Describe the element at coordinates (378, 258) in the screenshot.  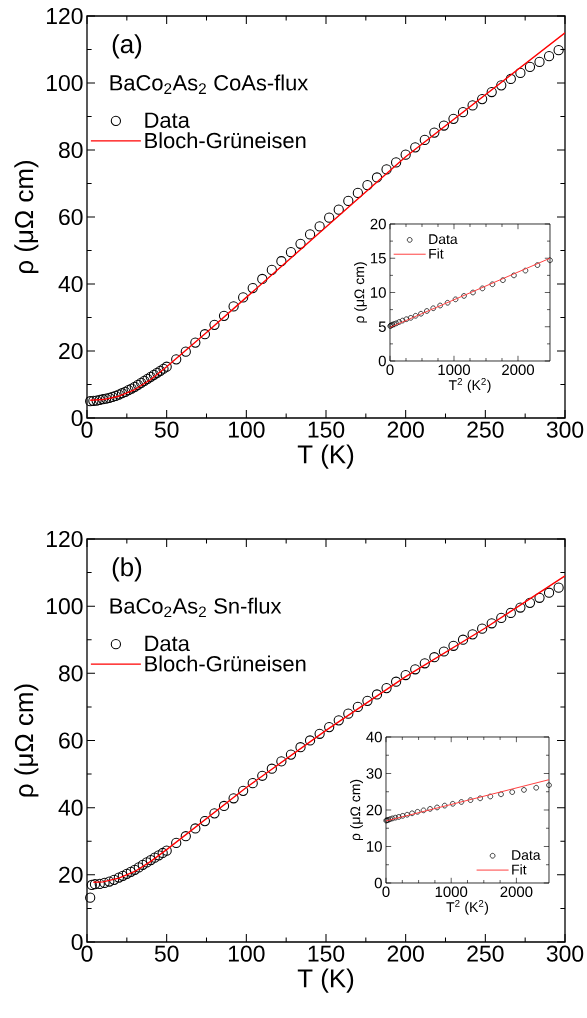
I see `y-tick-label: 15` at that location.